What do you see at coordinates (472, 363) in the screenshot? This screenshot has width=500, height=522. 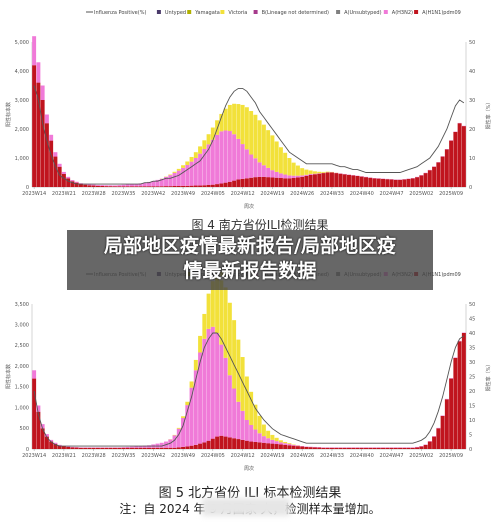 I see `y2-tick-label: 30` at bounding box center [472, 363].